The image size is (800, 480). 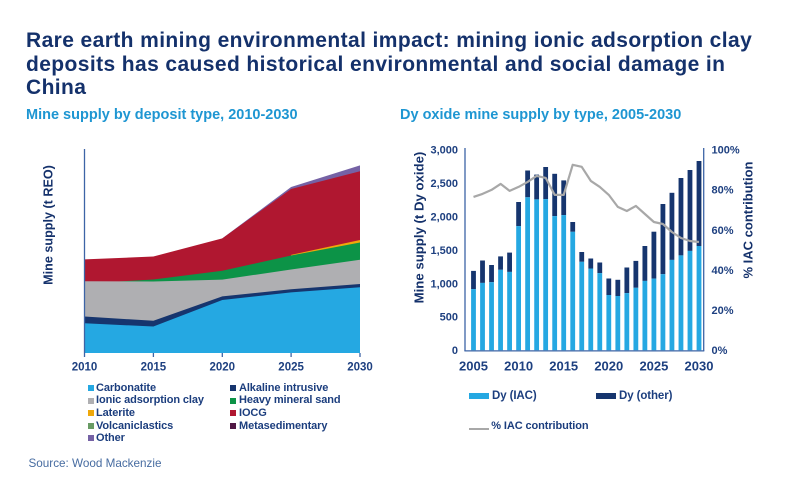 What do you see at coordinates (473, 366) in the screenshot?
I see `svg-text: 2005` at bounding box center [473, 366].